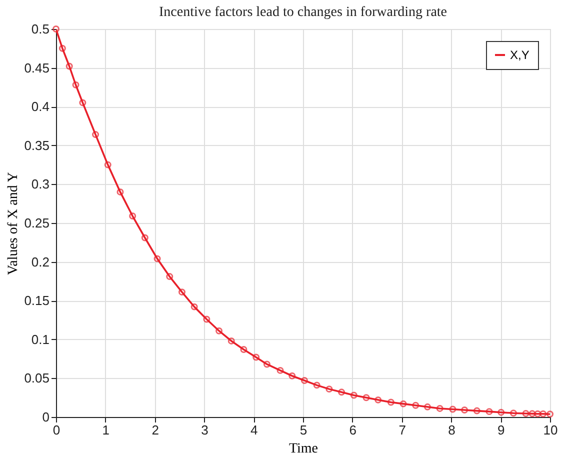 The image size is (563, 460). What do you see at coordinates (56, 430) in the screenshot?
I see `x-tick-label: 0` at bounding box center [56, 430].